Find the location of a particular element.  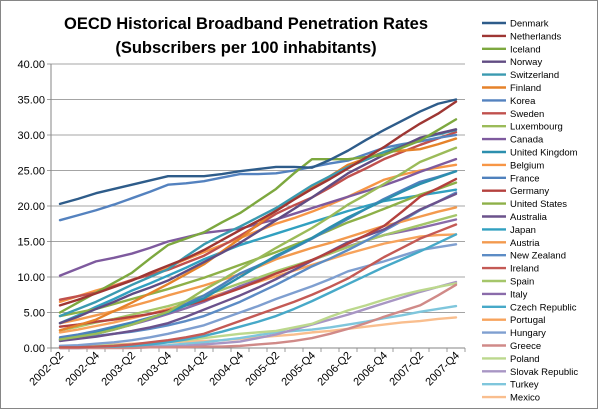

series-line-greece is located at coordinates (258, 316).